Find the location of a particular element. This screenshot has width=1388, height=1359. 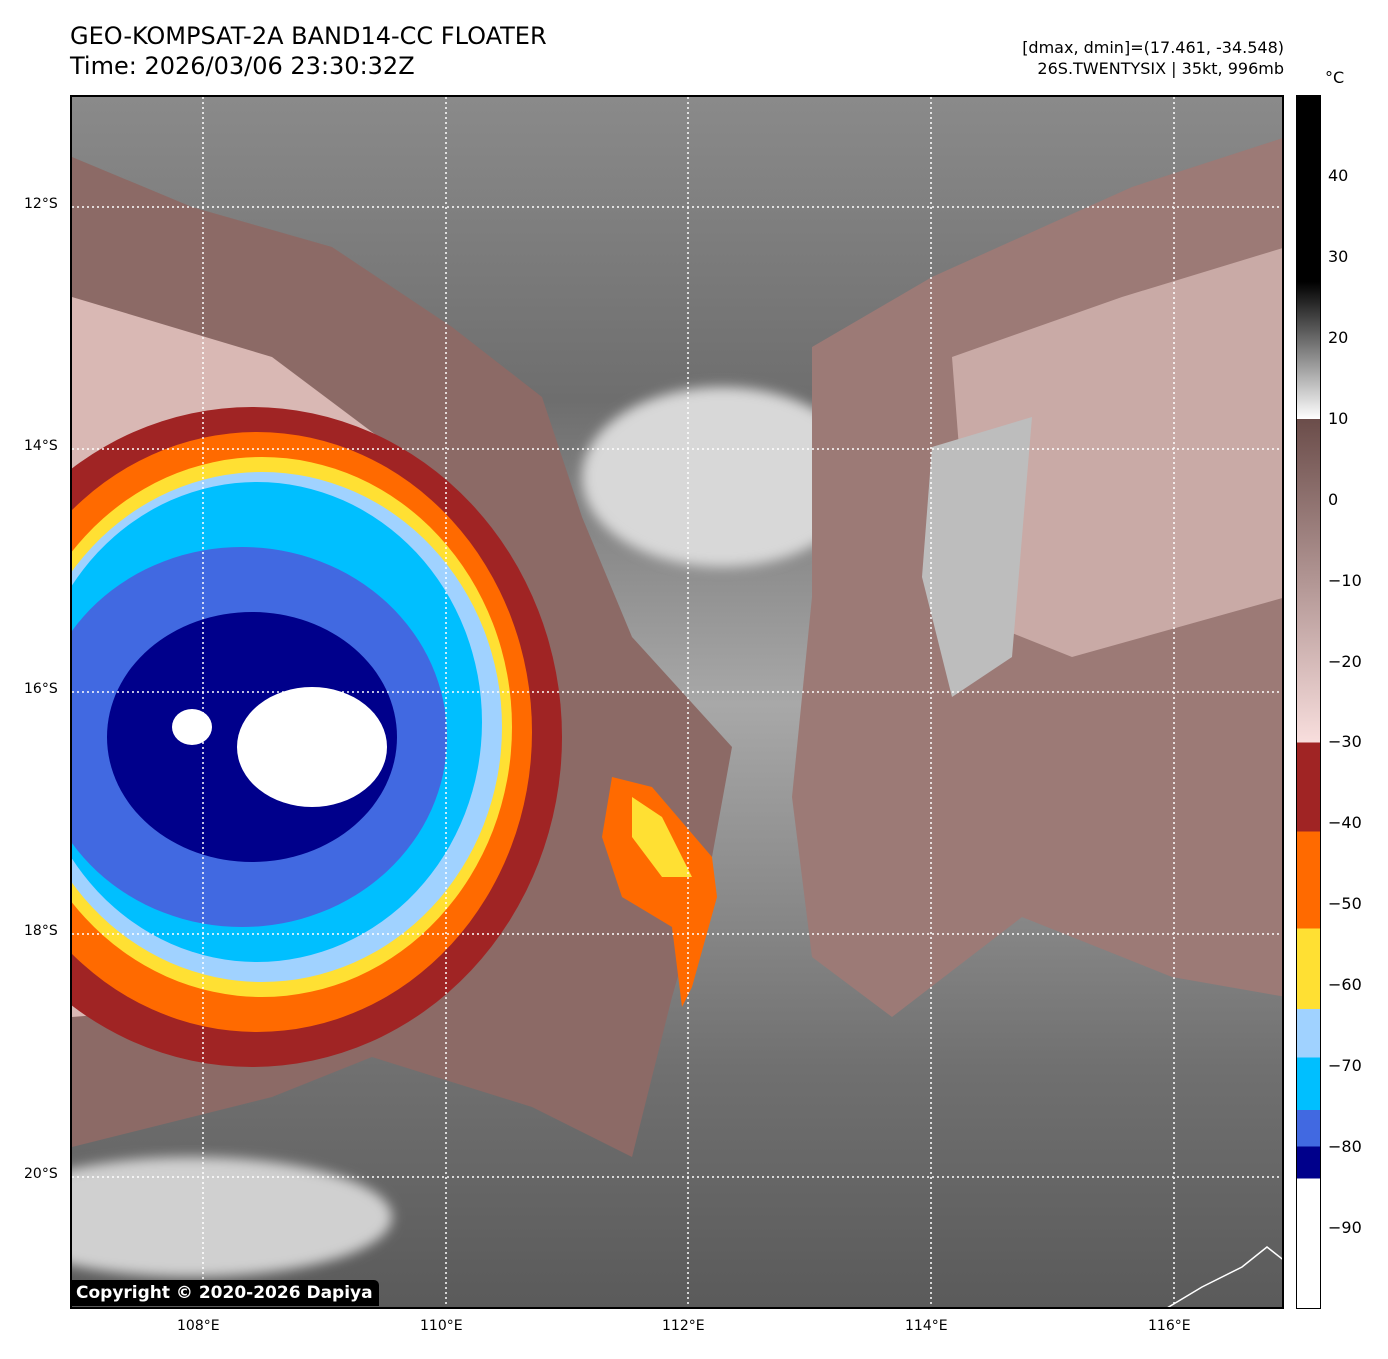

colorbar-tick-label: −70 is located at coordinates (1345, 1066).